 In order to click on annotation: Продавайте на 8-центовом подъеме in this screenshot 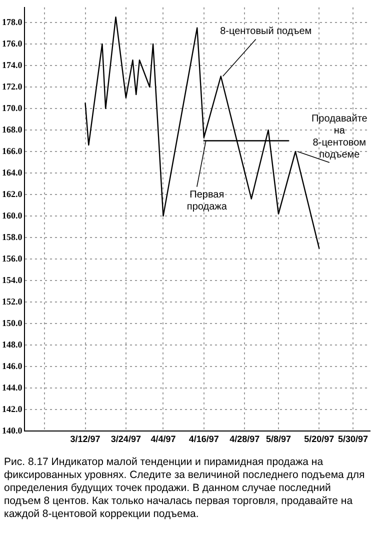, I will do `click(339, 136)`.